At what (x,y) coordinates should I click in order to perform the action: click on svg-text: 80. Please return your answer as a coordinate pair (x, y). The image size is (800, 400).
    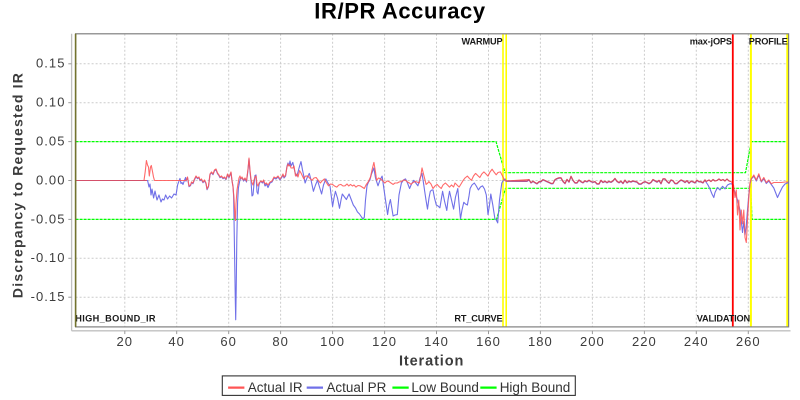
    Looking at the image, I should click on (280, 341).